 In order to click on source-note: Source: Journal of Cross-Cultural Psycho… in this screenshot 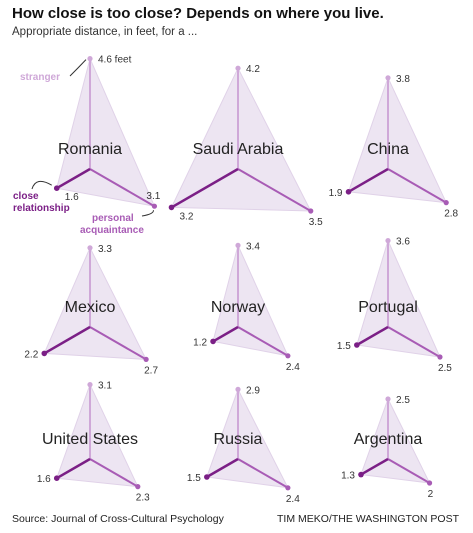, I will do `click(118, 519)`.